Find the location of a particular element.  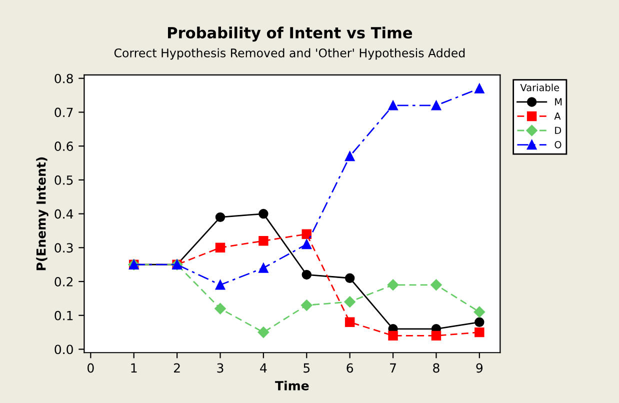

x-tick-label: 0 is located at coordinates (91, 368).